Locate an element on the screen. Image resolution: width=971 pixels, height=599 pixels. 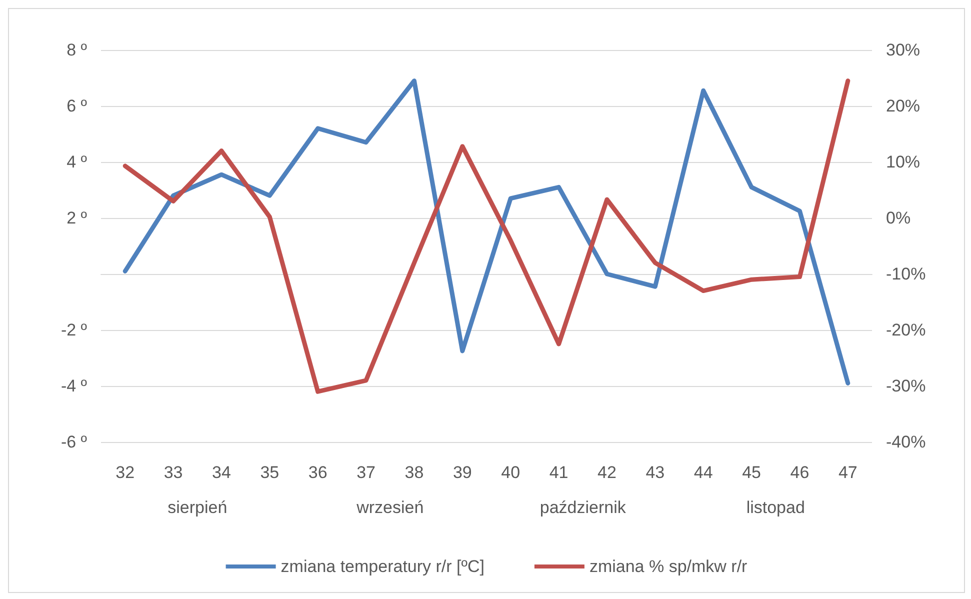
text: listopad is located at coordinates (775, 507).